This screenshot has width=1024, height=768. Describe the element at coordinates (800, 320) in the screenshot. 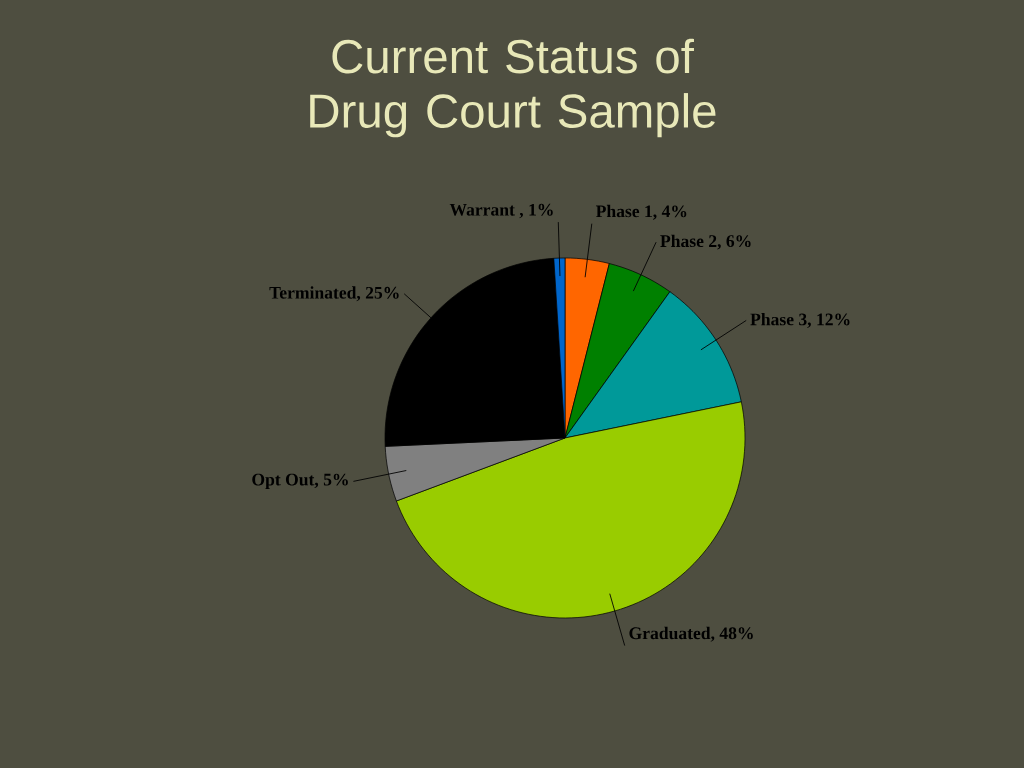

I see `slice-label: Phase 3, 12%` at that location.